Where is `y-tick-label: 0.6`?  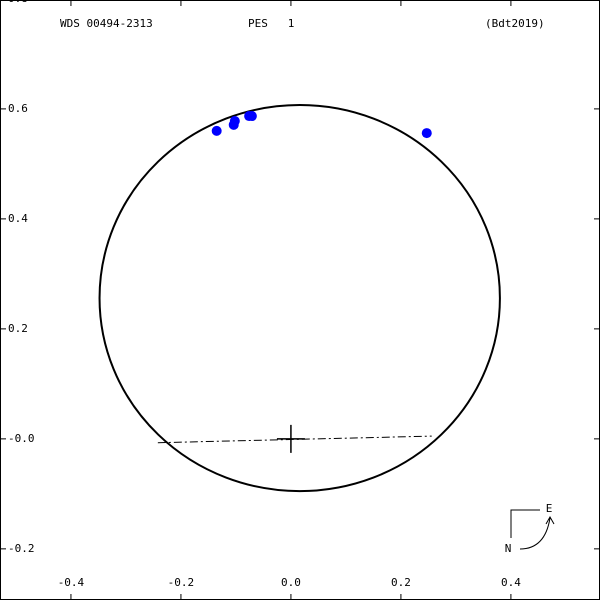 y-tick-label: 0.6 is located at coordinates (18, 108).